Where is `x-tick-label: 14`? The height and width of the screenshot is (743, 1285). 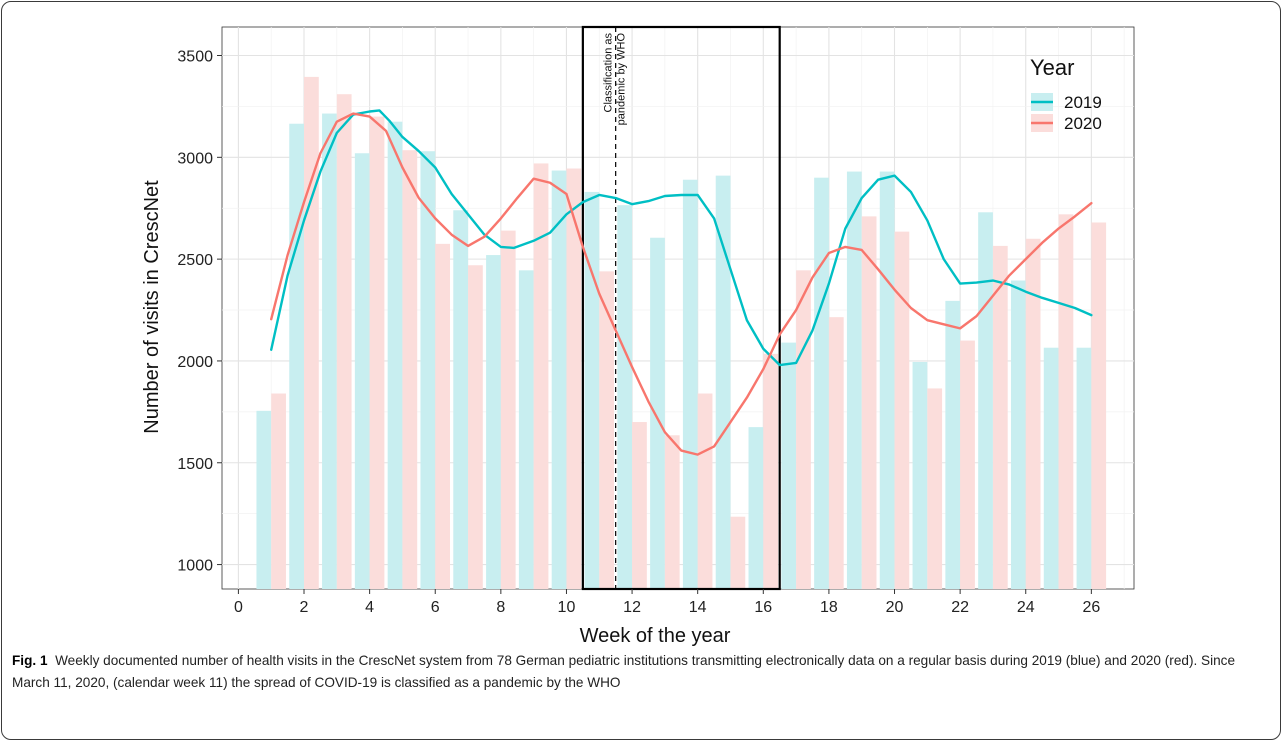
x-tick-label: 14 is located at coordinates (698, 607).